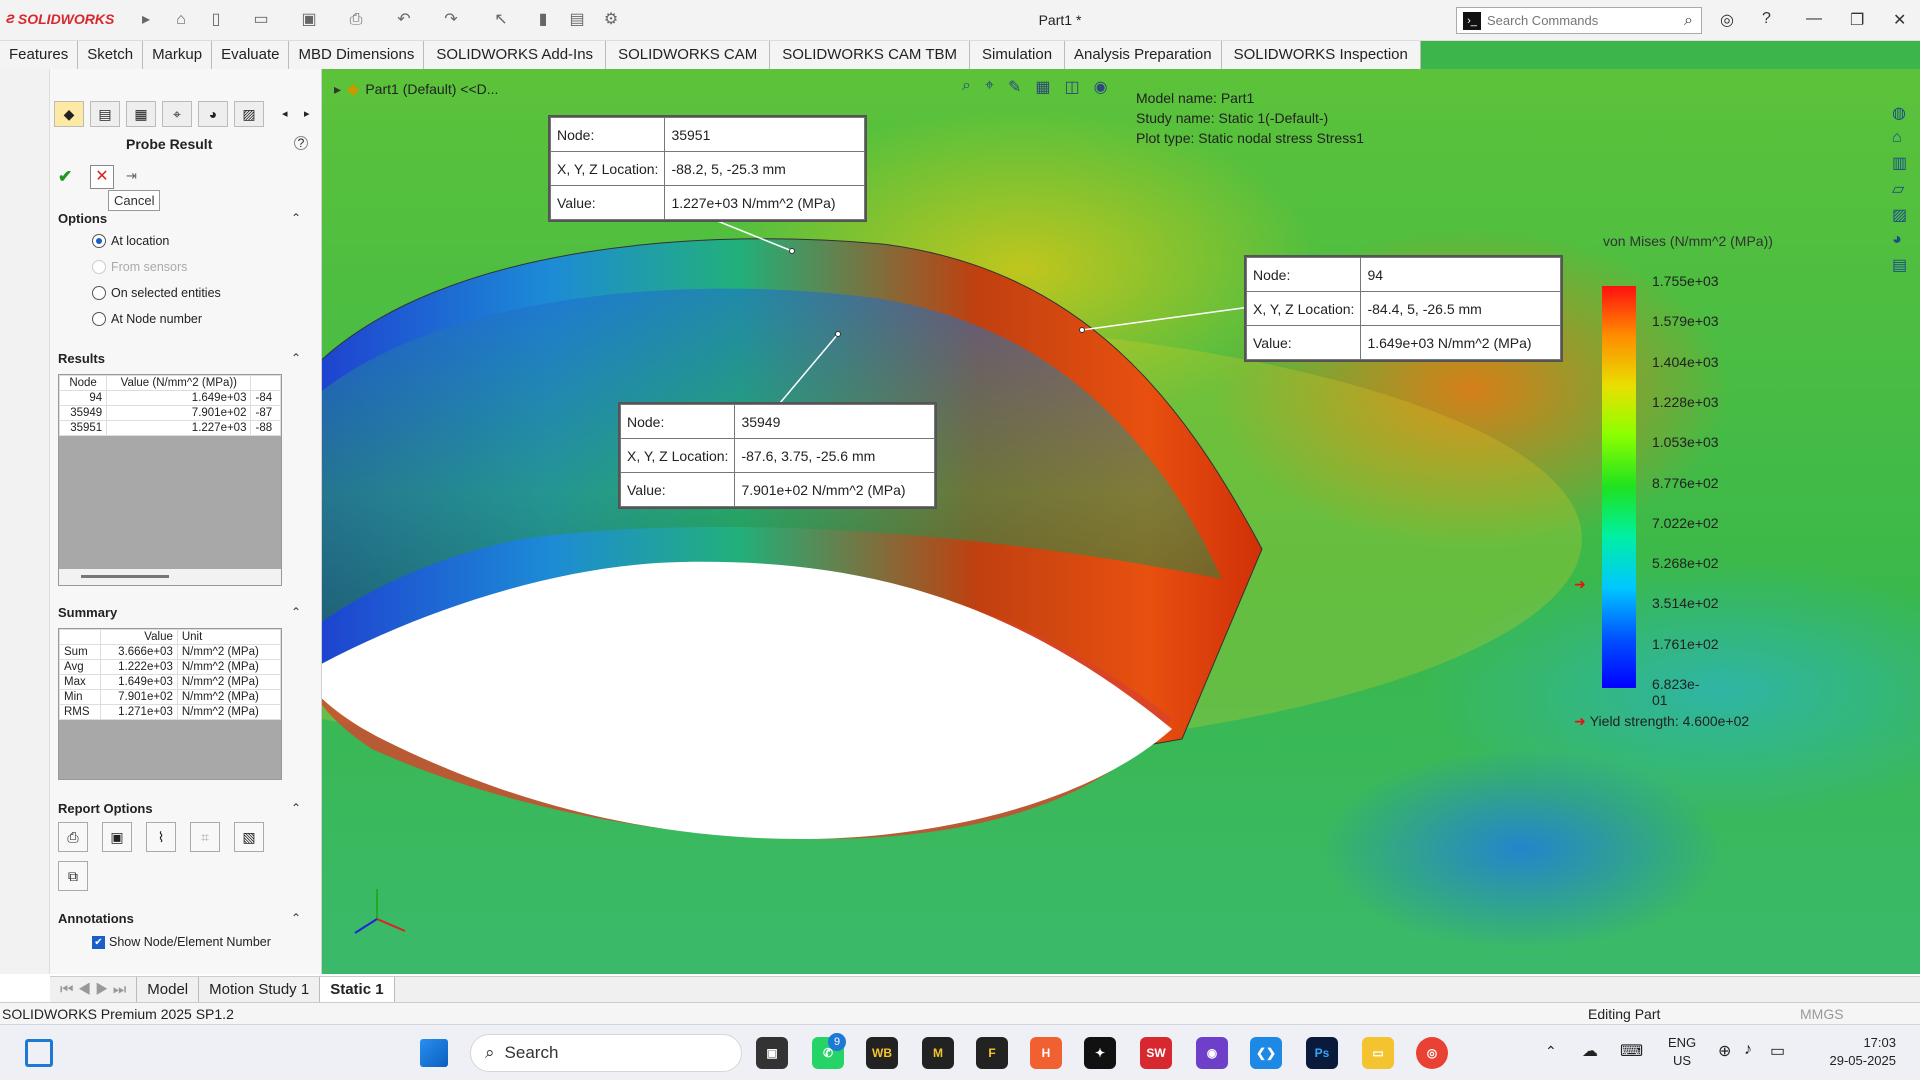 This screenshot has width=1920, height=1080. What do you see at coordinates (309, 19) in the screenshot?
I see `save-icon: ▣` at bounding box center [309, 19].